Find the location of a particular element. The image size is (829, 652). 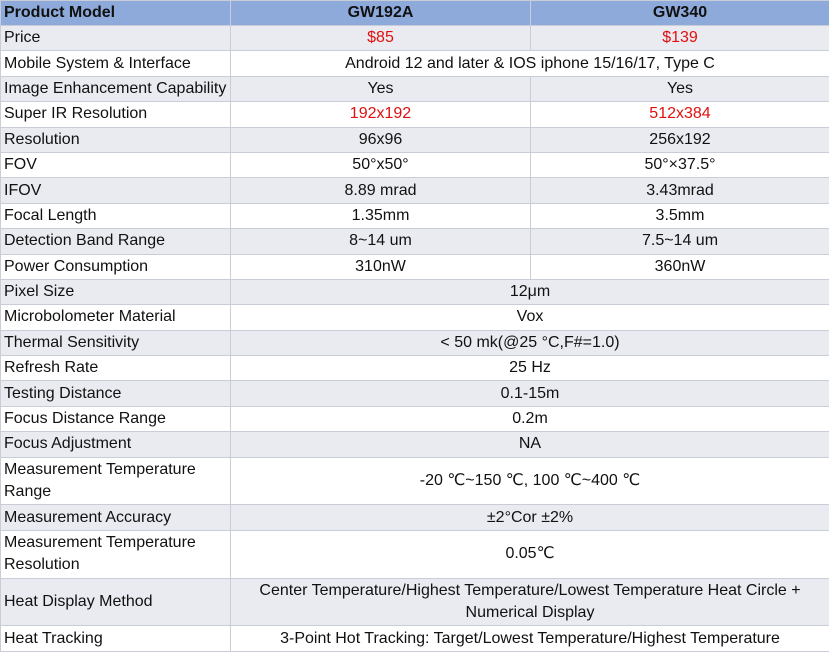

spec-row: FOV 50°x50° 50°×37.5° is located at coordinates (414, 165).